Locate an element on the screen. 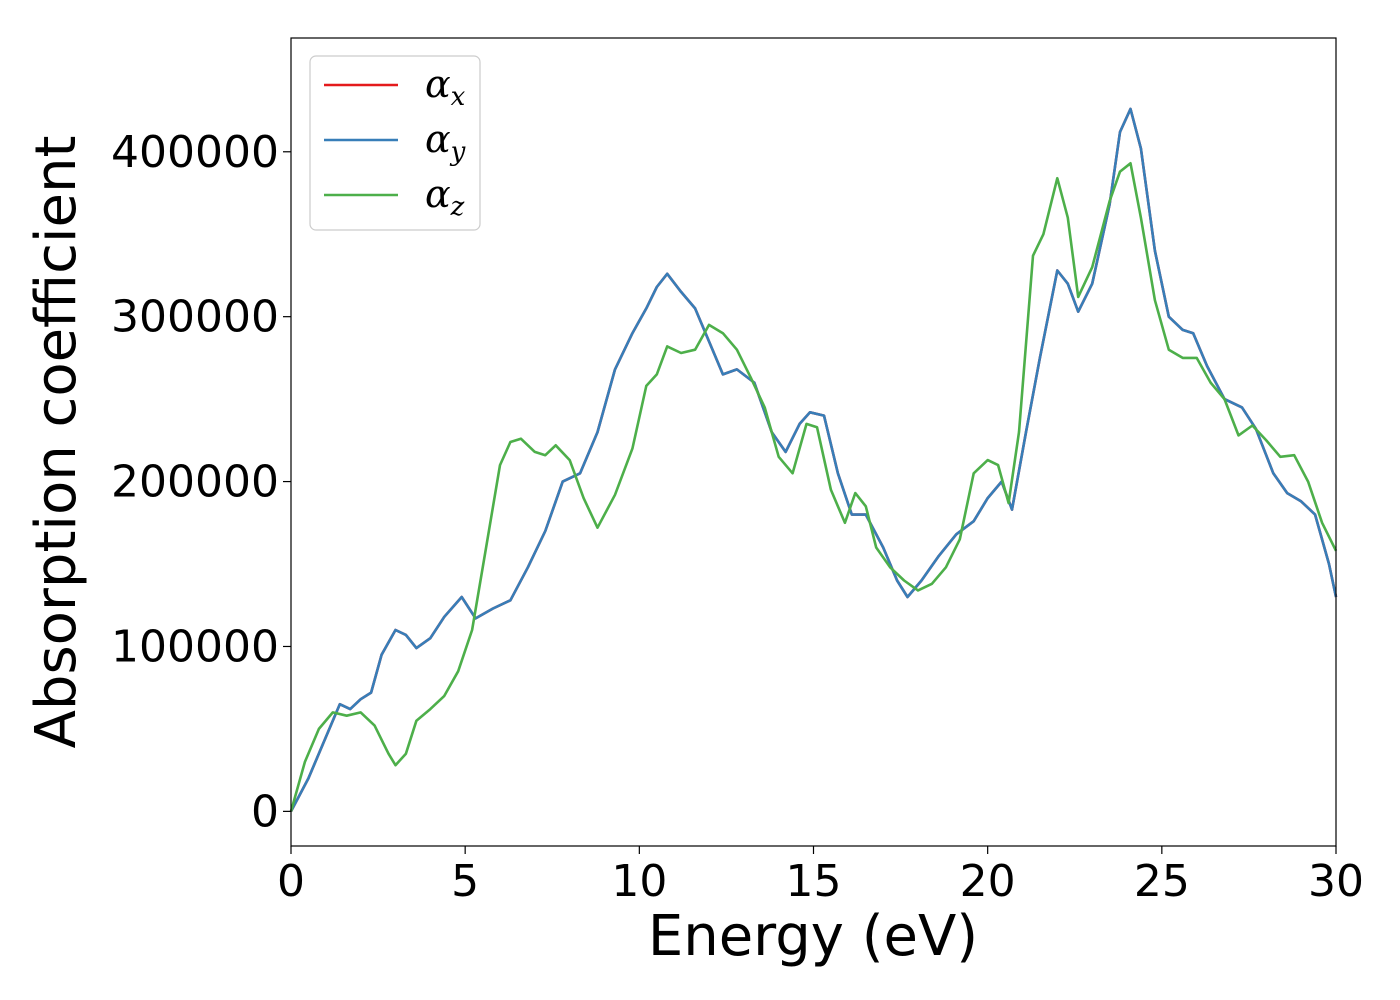 Image resolution: width=1400 pixels, height=1000 pixels. y-axis-label: Absorption coefficient is located at coordinates (56, 442).